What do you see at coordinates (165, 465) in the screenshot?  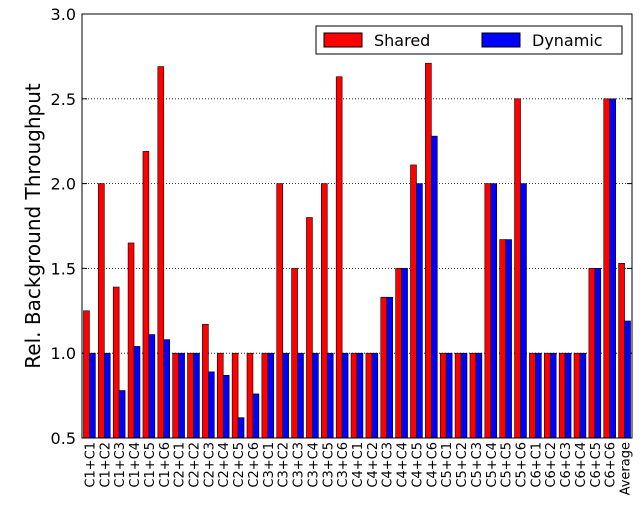 I see `x-tick-label: C1+C6` at bounding box center [165, 465].